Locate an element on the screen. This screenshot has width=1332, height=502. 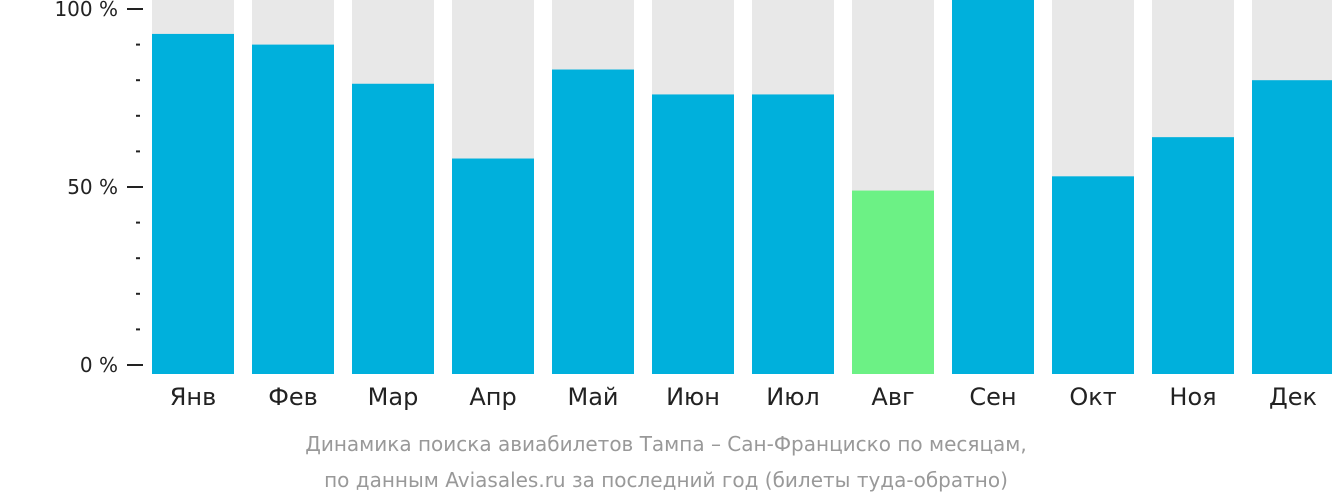
x-tick-label: Окт is located at coordinates (1092, 397).